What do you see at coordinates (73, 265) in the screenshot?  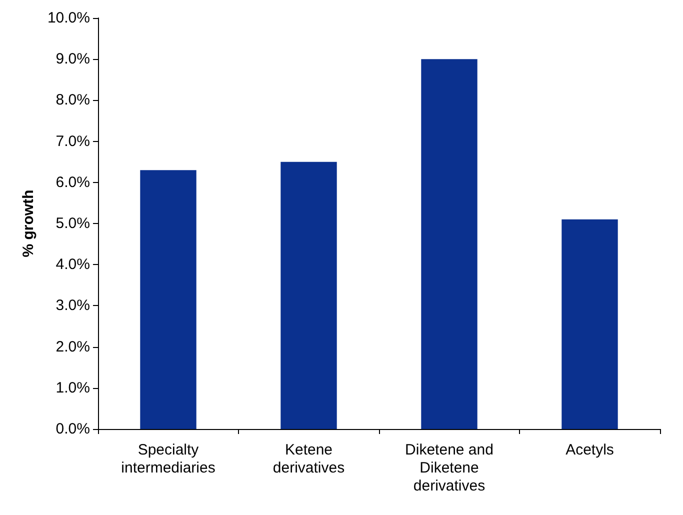 I see `y-tick-label: 4.0%` at bounding box center [73, 265].